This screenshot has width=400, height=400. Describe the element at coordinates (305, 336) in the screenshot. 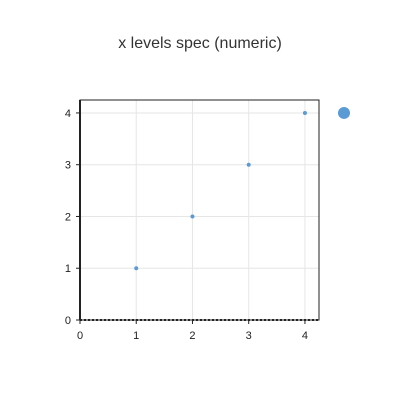

I see `x-tick-label: 4` at that location.